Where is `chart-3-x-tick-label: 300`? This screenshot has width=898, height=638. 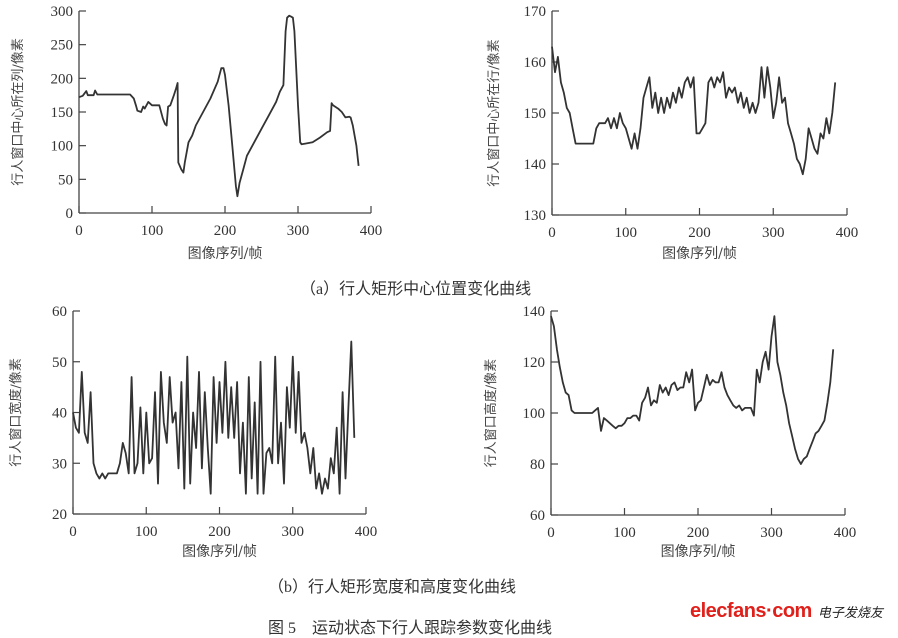
chart-3-x-tick-label: 300 is located at coordinates (293, 532).